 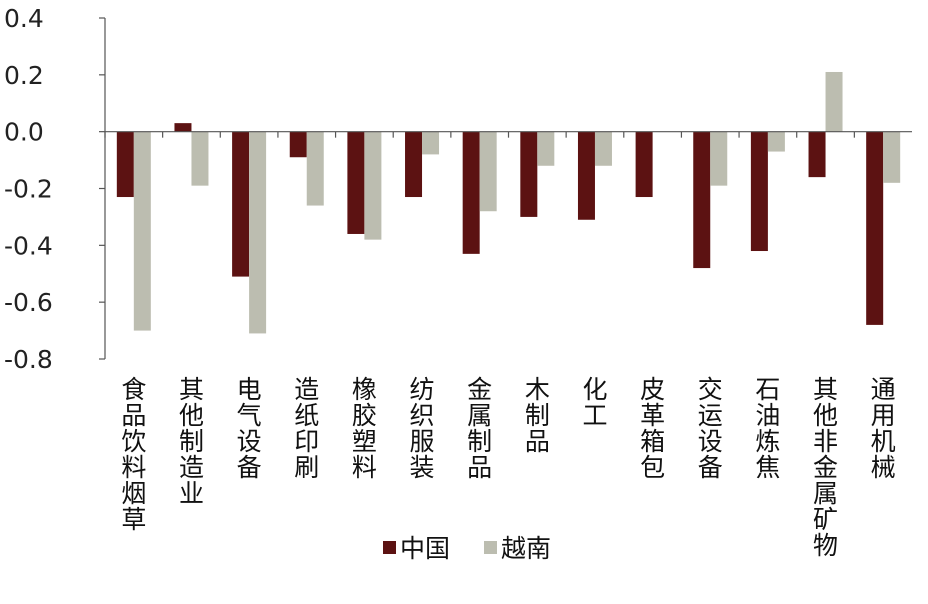 What do you see at coordinates (425, 548) in the screenshot?
I see `legend-label-china: 中国` at bounding box center [425, 548].